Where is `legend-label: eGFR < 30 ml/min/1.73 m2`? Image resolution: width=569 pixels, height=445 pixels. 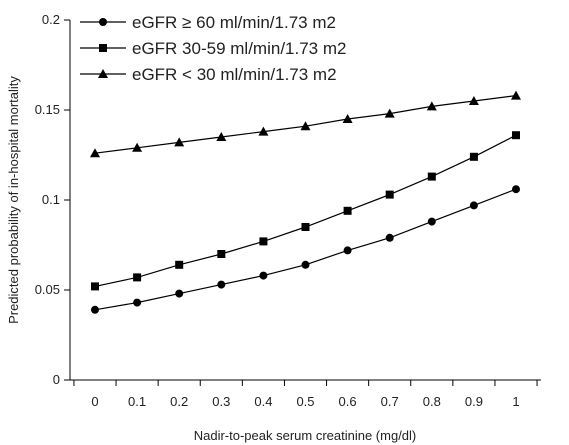
legend-label: eGFR < 30 ml/min/1.73 m2 is located at coordinates (234, 74).